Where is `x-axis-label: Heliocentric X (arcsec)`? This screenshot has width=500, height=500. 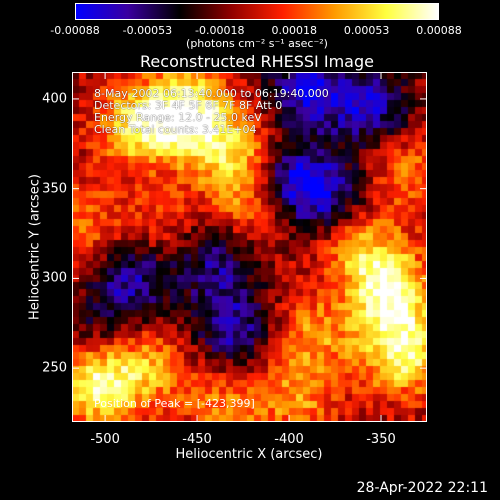
x-axis-label: Heliocentric X (arcsec) is located at coordinates (249, 454).